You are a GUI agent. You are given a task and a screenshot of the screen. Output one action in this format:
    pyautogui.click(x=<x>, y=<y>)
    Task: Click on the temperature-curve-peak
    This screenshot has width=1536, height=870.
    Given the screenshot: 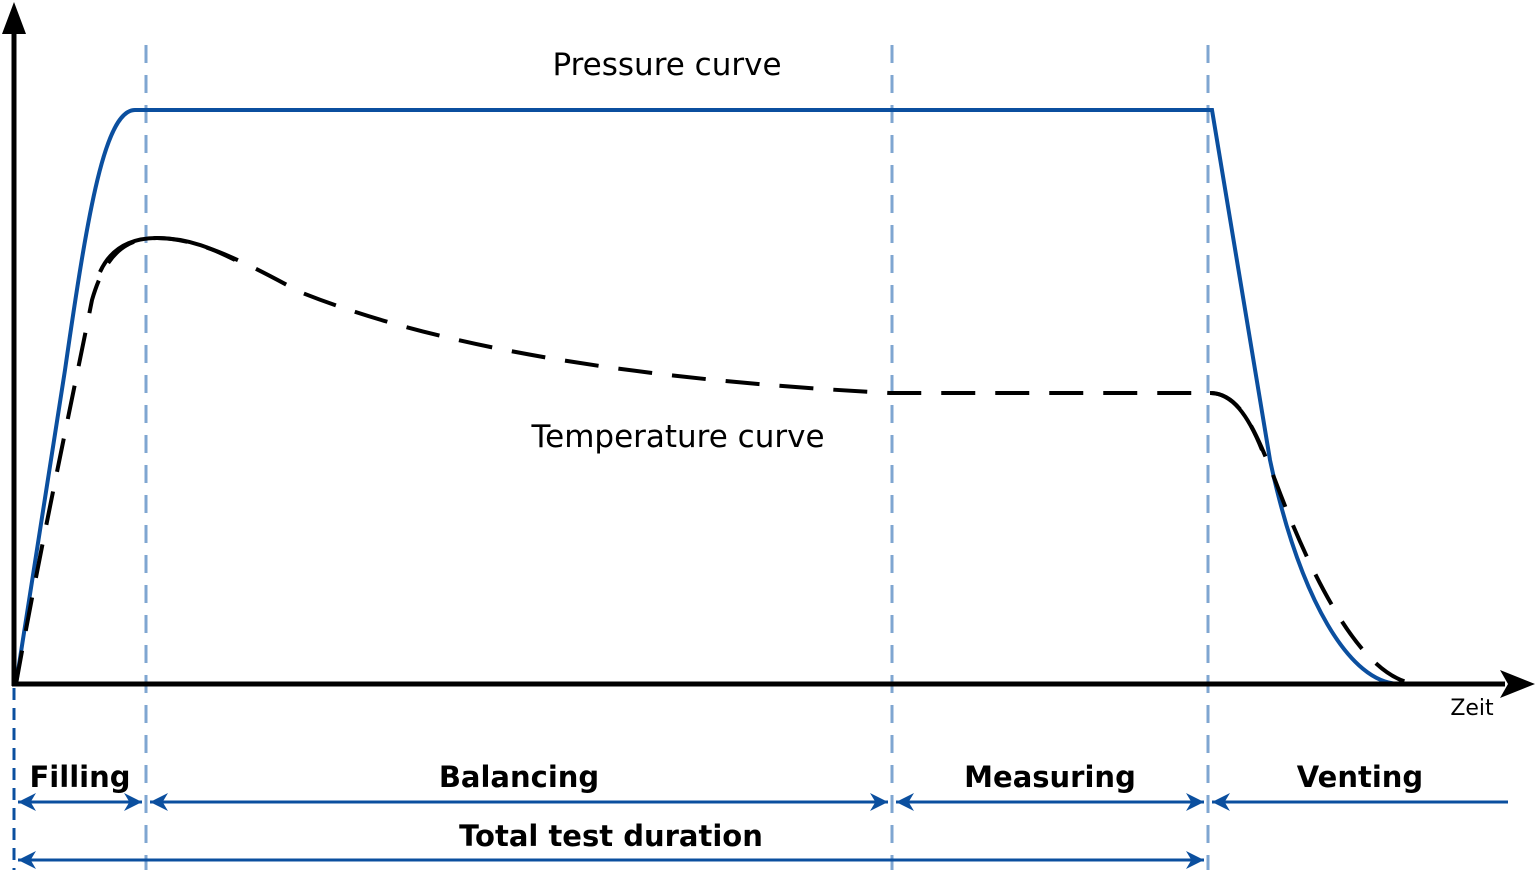 What is the action you would take?
    pyautogui.click(x=167, y=254)
    